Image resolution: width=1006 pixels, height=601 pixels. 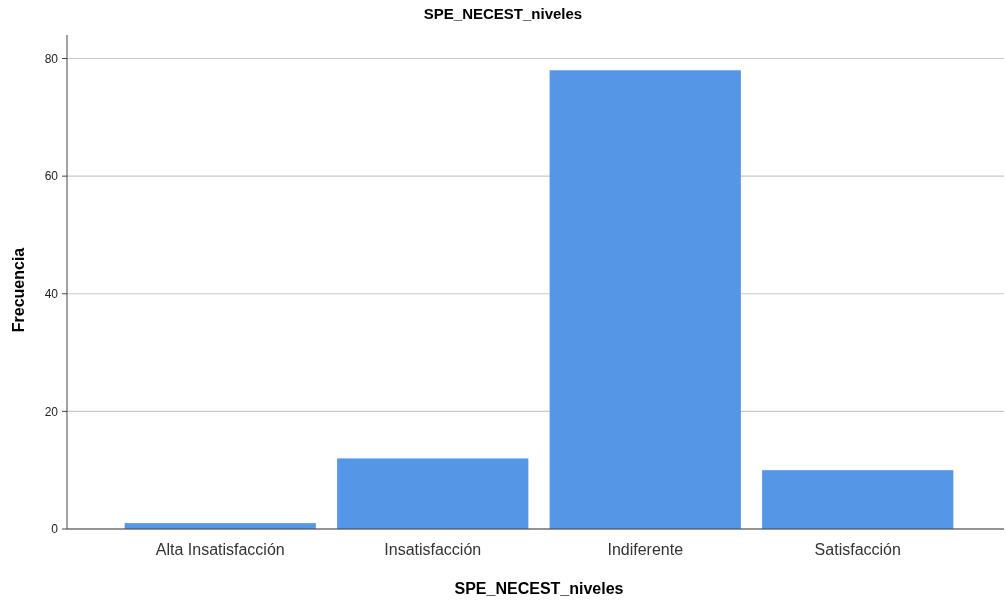 I want to click on y-tick-label: 80, so click(x=51, y=58).